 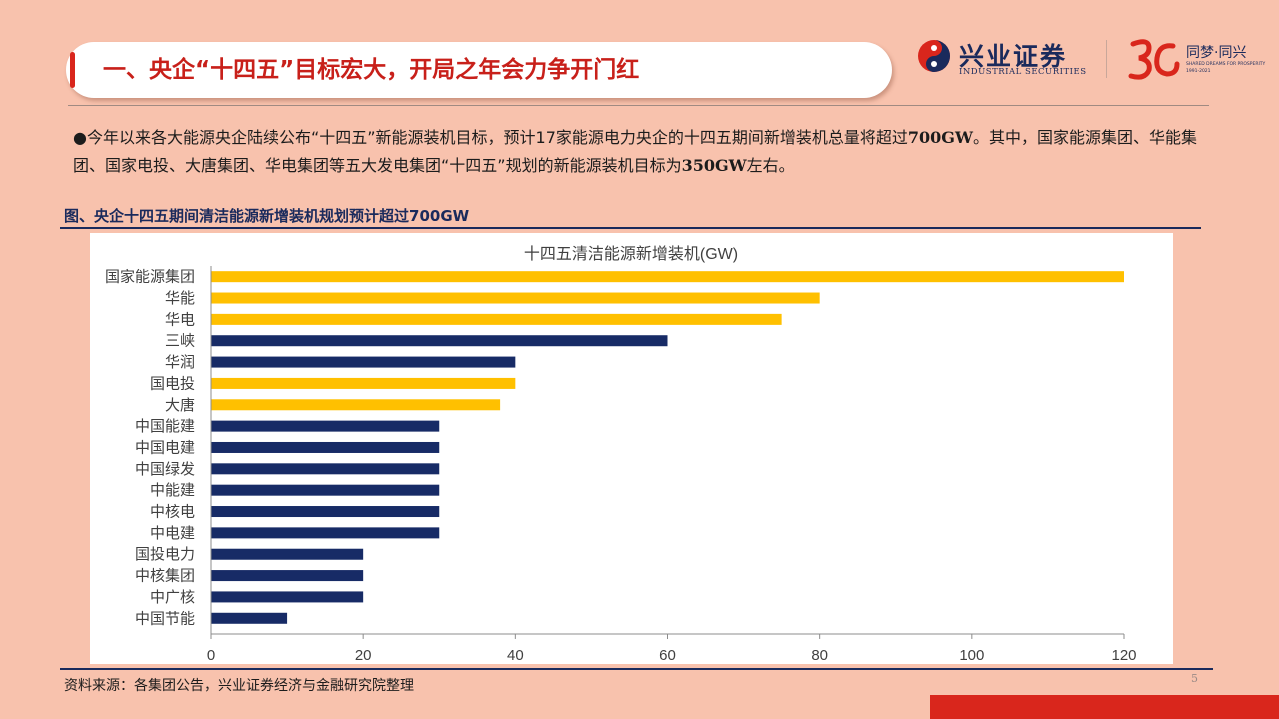 I want to click on source-note: 资料来源：各集团公告，兴业证券经济与金融研究院整理, so click(x=239, y=686).